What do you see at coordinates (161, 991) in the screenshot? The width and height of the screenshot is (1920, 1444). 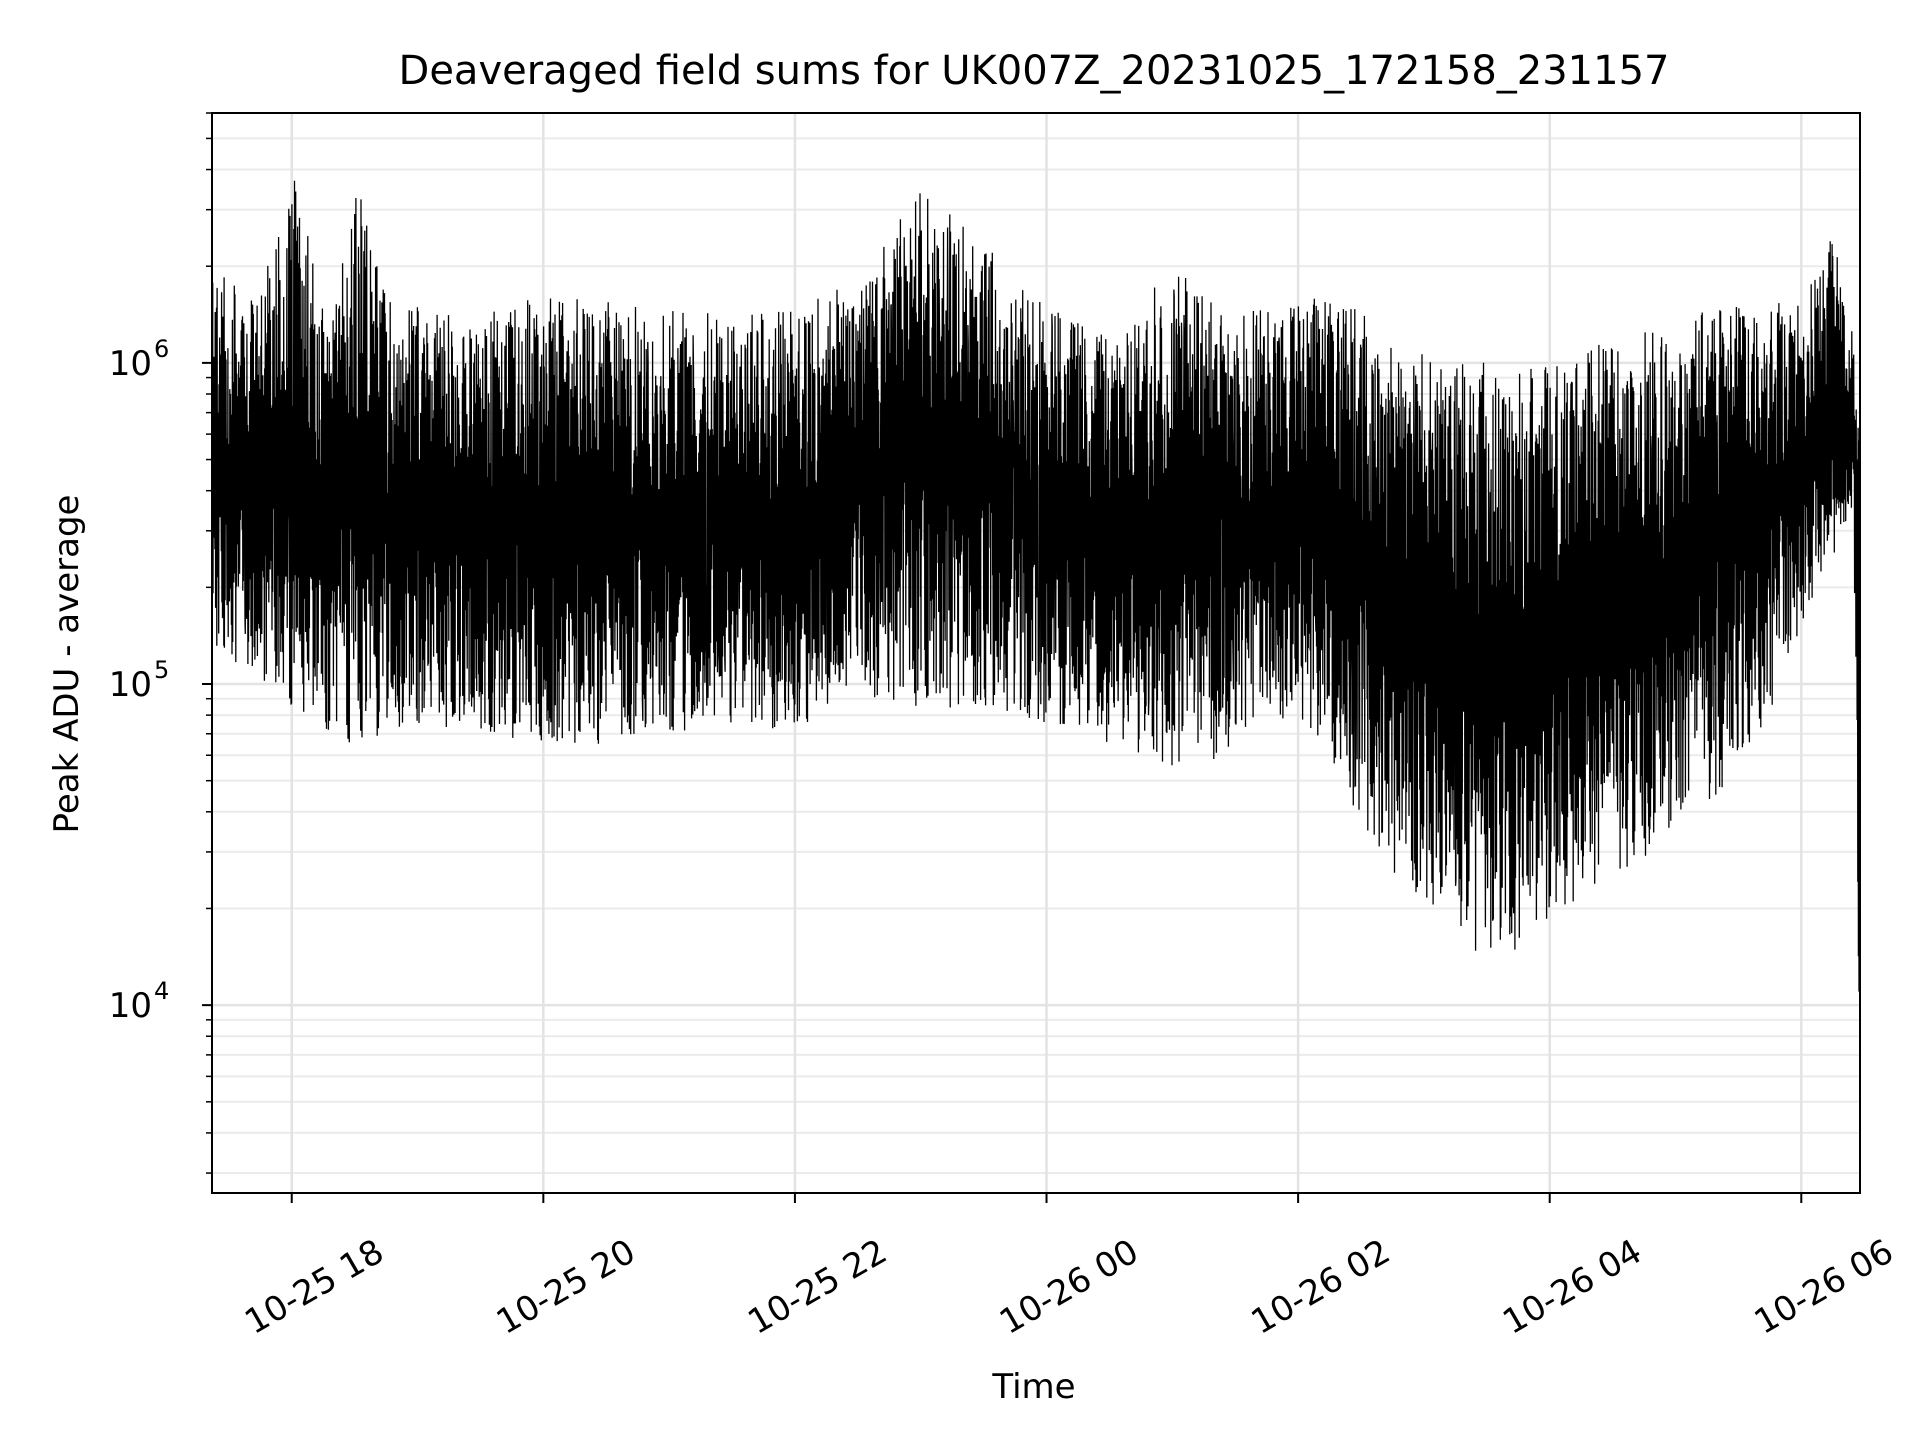 I see `y-tick-exponent: 4` at bounding box center [161, 991].